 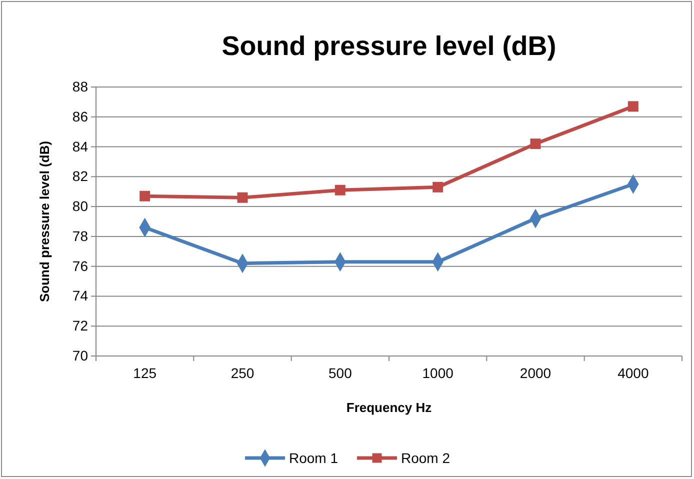 I want to click on x-tick-label: 125, so click(x=145, y=372).